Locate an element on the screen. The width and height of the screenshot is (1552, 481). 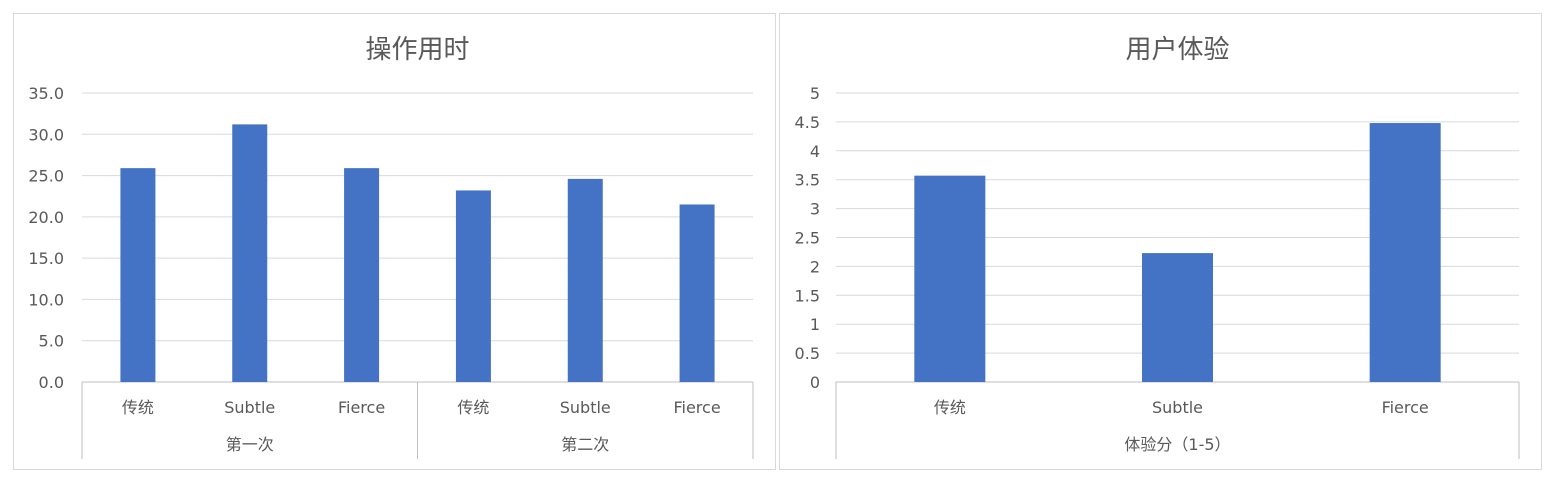
chart-title: 操作用时 is located at coordinates (417, 50).